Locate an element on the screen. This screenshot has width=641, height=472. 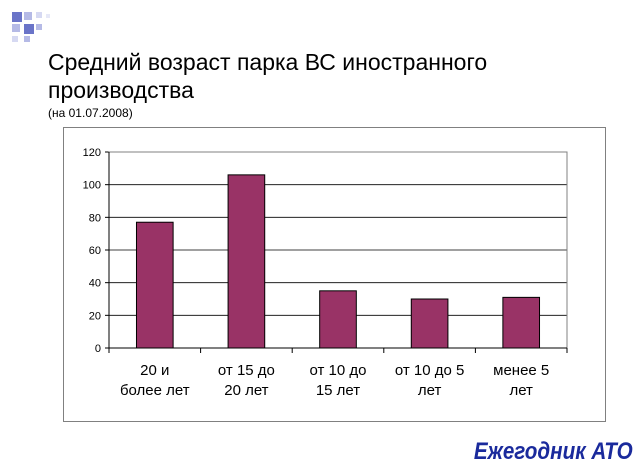
x-tick-label: 20 и более лет is located at coordinates (155, 380).